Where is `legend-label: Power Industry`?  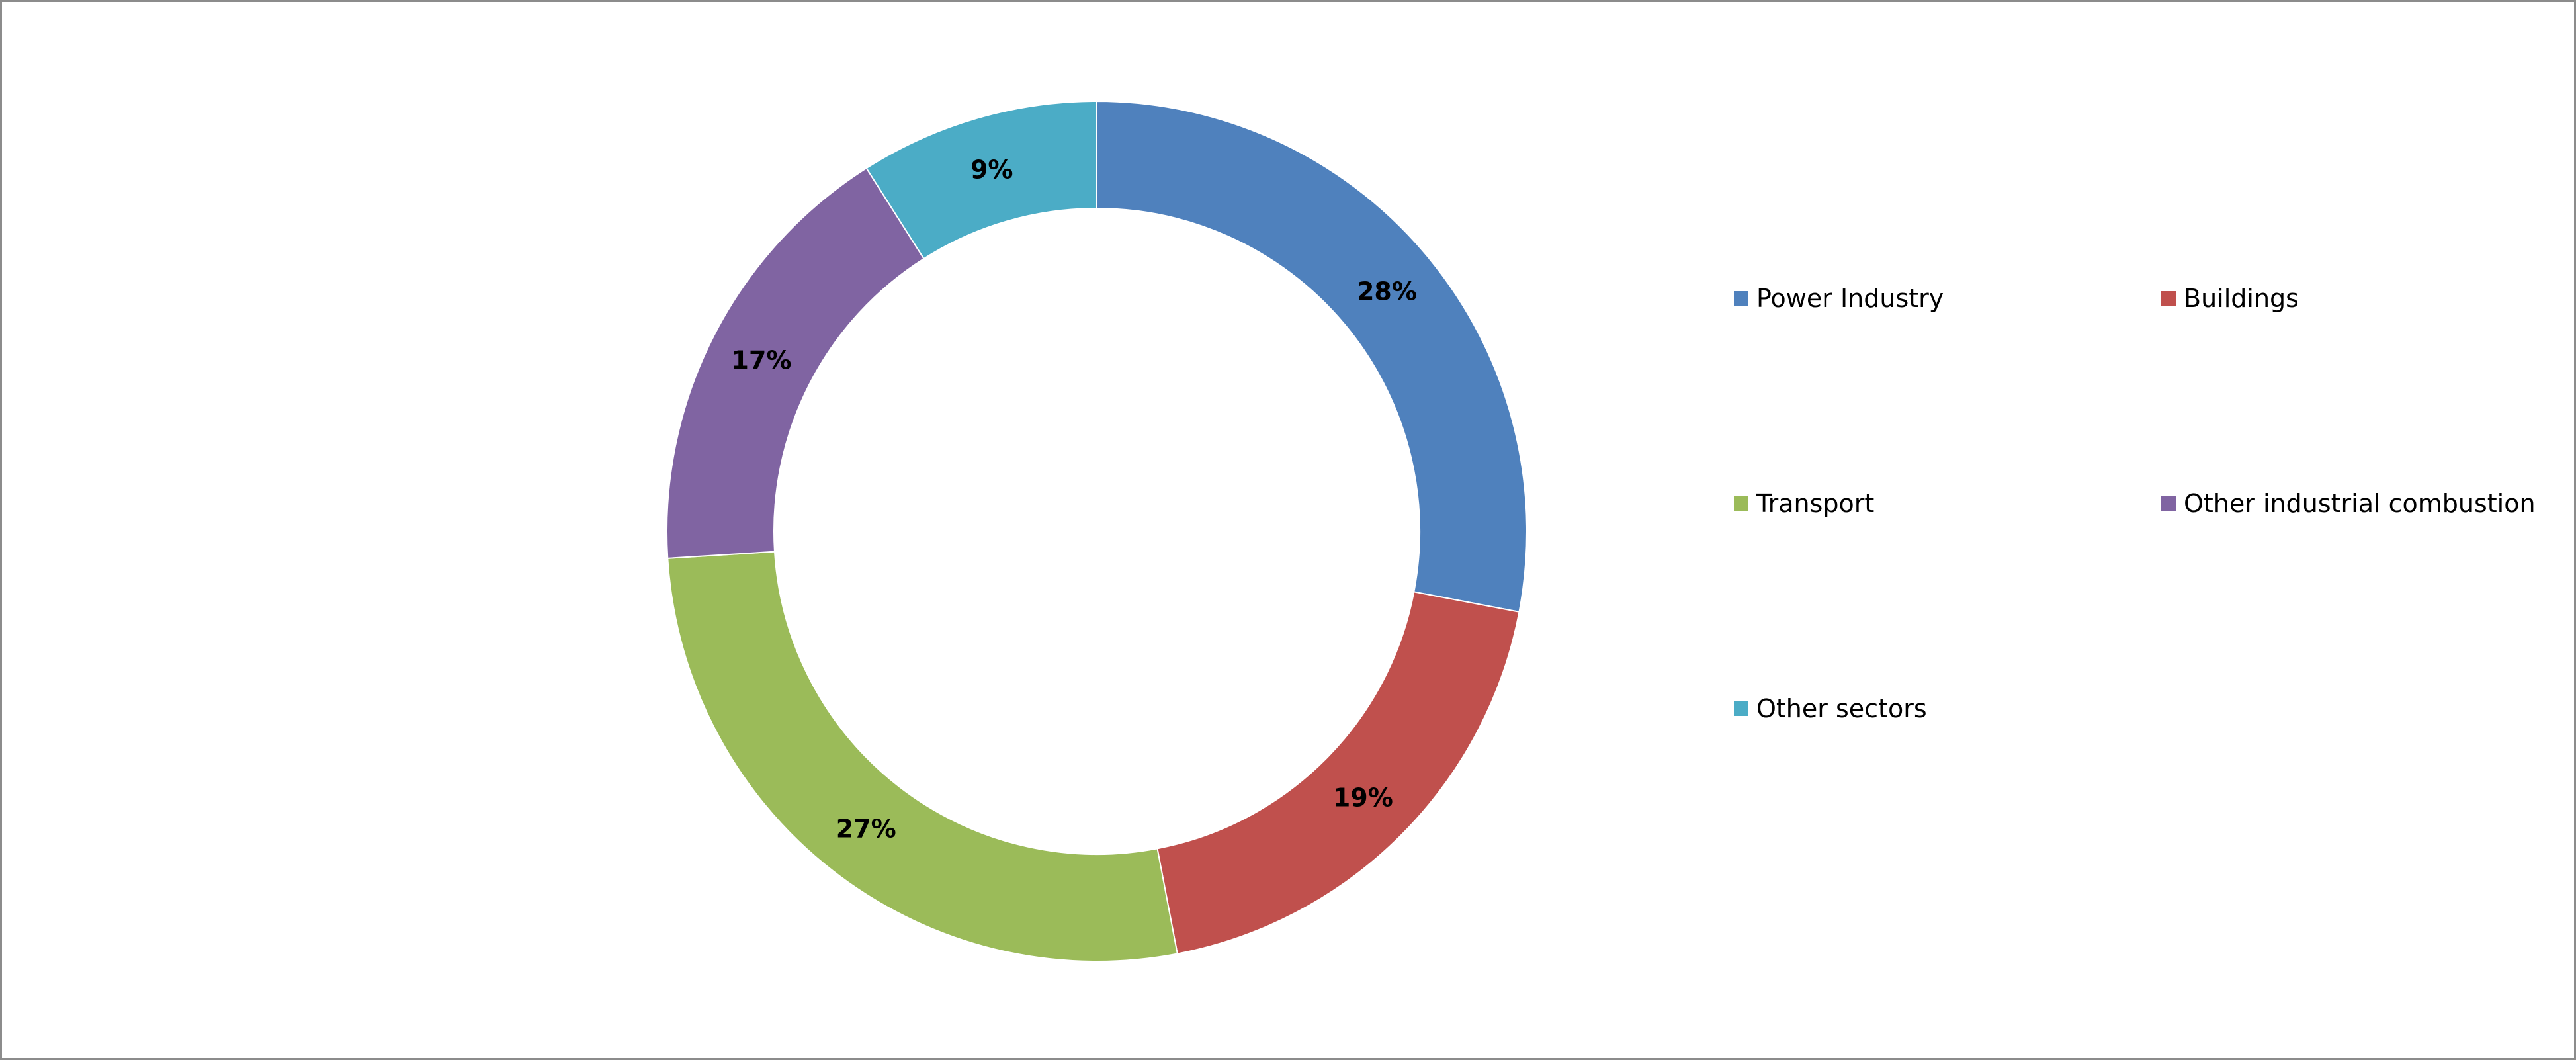 legend-label: Power Industry is located at coordinates (1850, 298).